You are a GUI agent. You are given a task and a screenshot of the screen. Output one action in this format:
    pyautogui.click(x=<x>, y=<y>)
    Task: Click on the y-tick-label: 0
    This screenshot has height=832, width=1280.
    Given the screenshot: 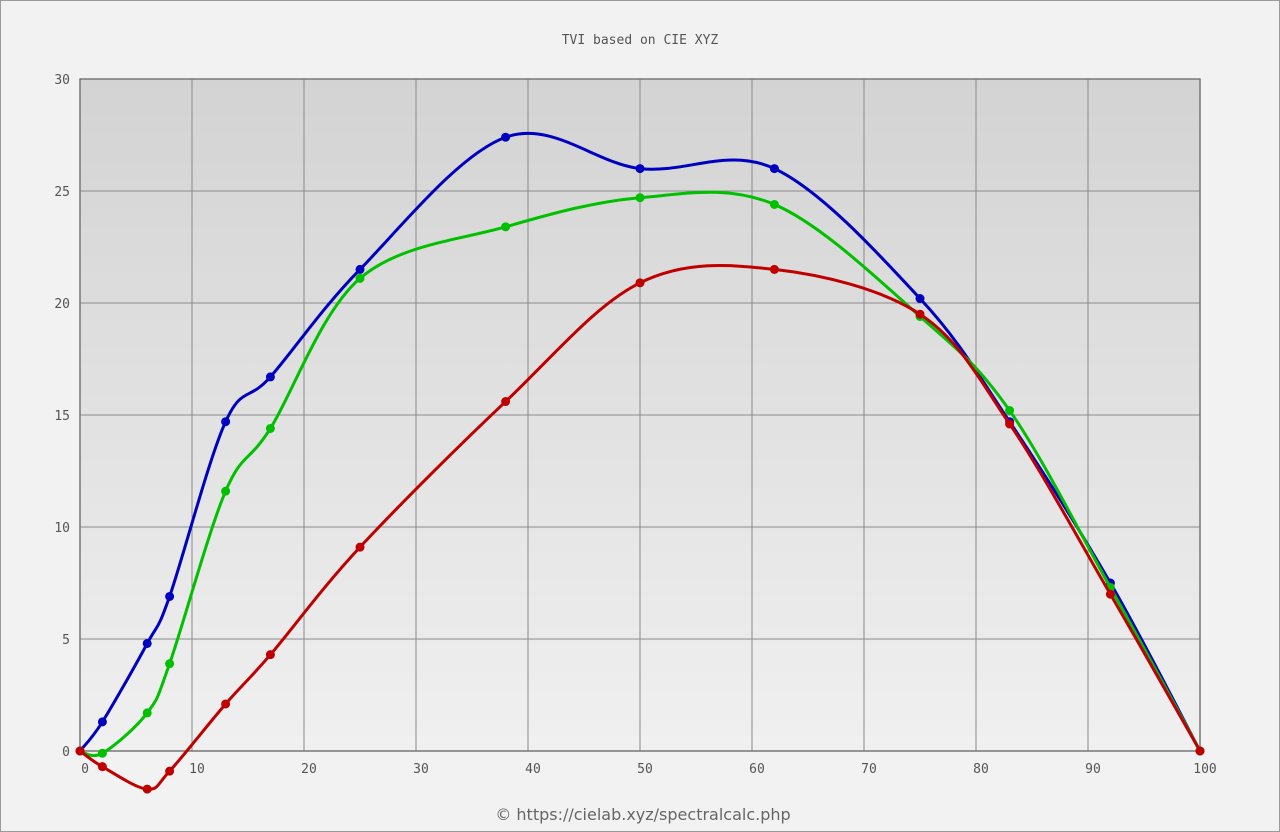 What is the action you would take?
    pyautogui.click(x=66, y=752)
    